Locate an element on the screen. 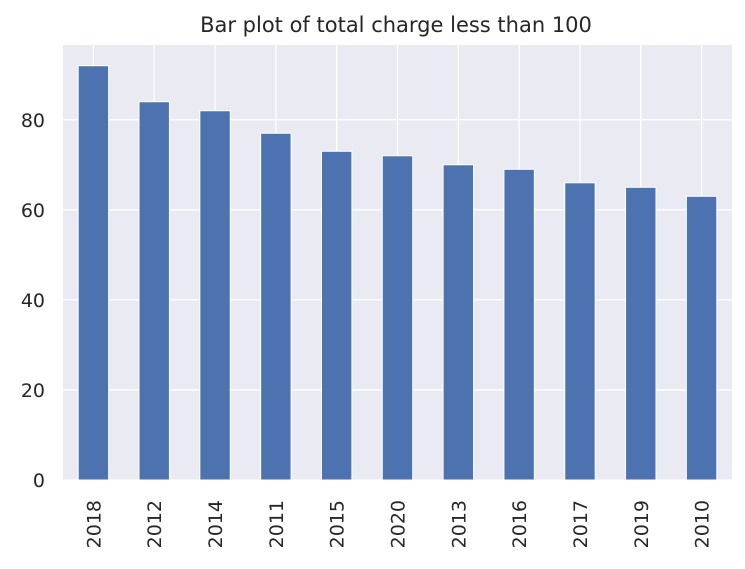  y-tick-labels: 0 20 40 60 80 is located at coordinates (33, 301).